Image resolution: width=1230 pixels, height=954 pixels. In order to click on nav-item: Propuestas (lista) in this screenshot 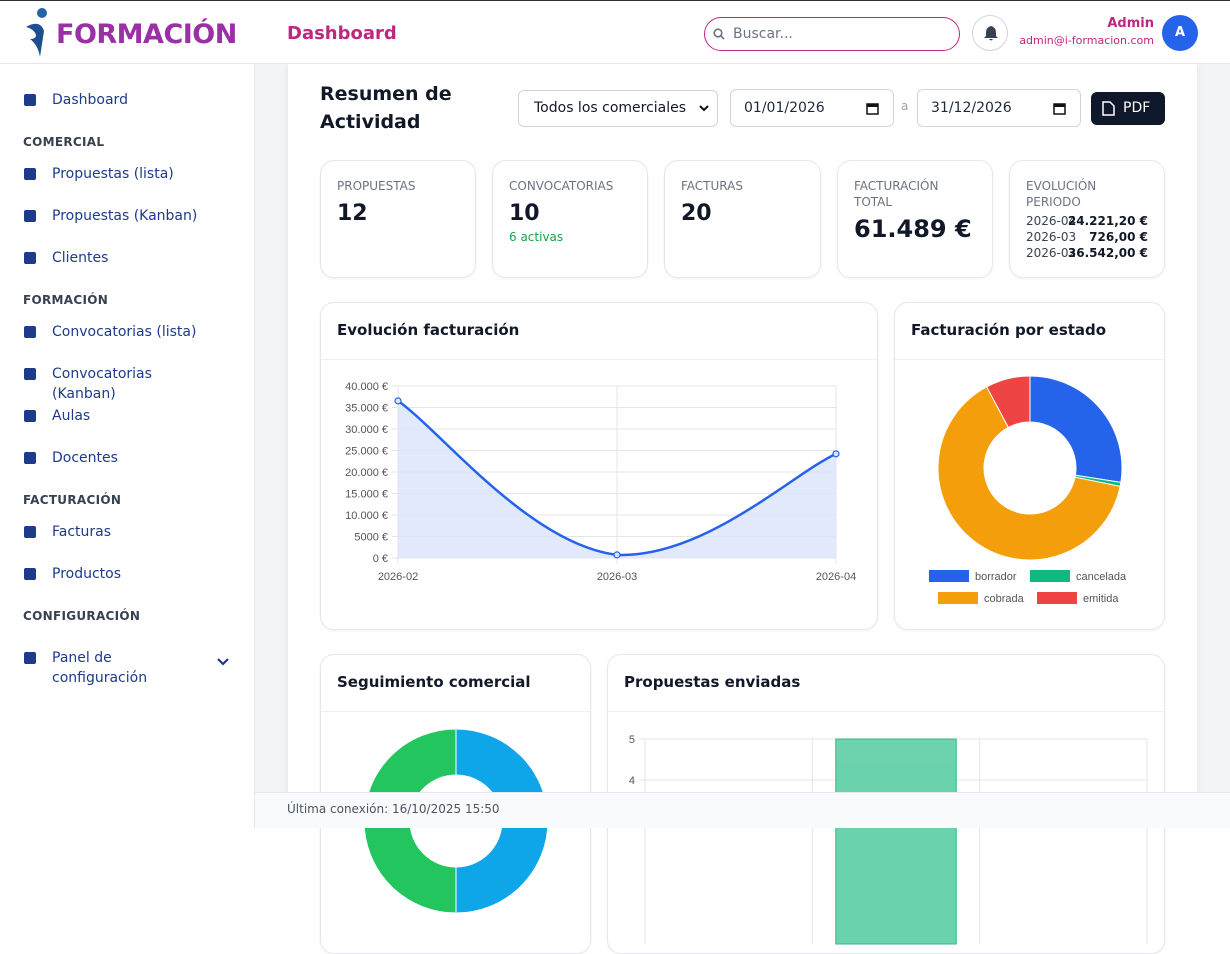, I will do `click(113, 174)`.